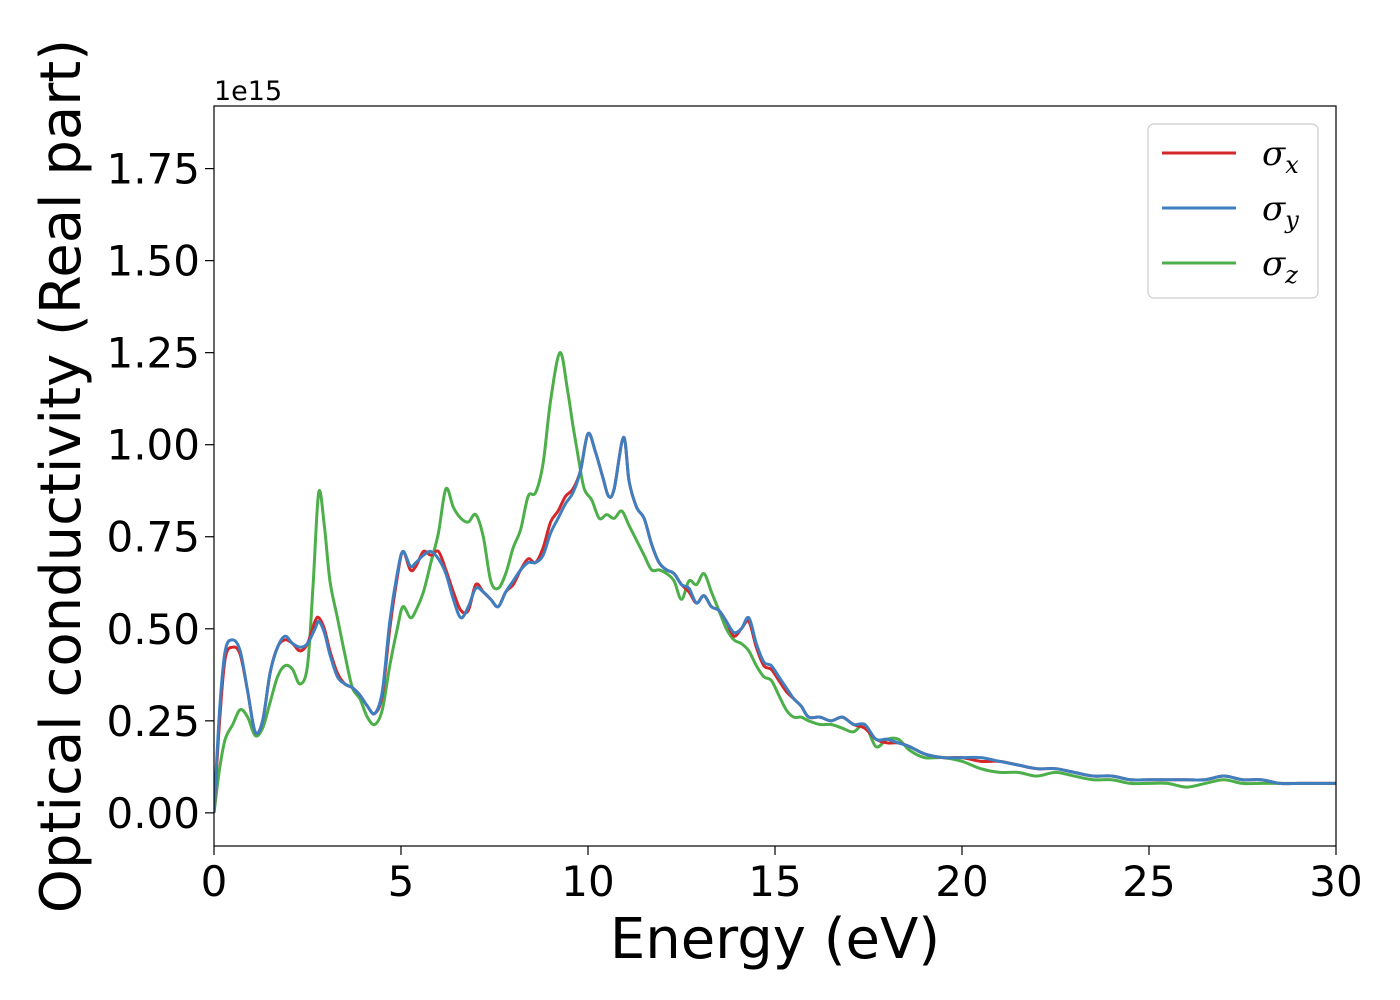  What do you see at coordinates (61, 476) in the screenshot?
I see `y-axis-label: Optical conductivity (Real part)` at bounding box center [61, 476].